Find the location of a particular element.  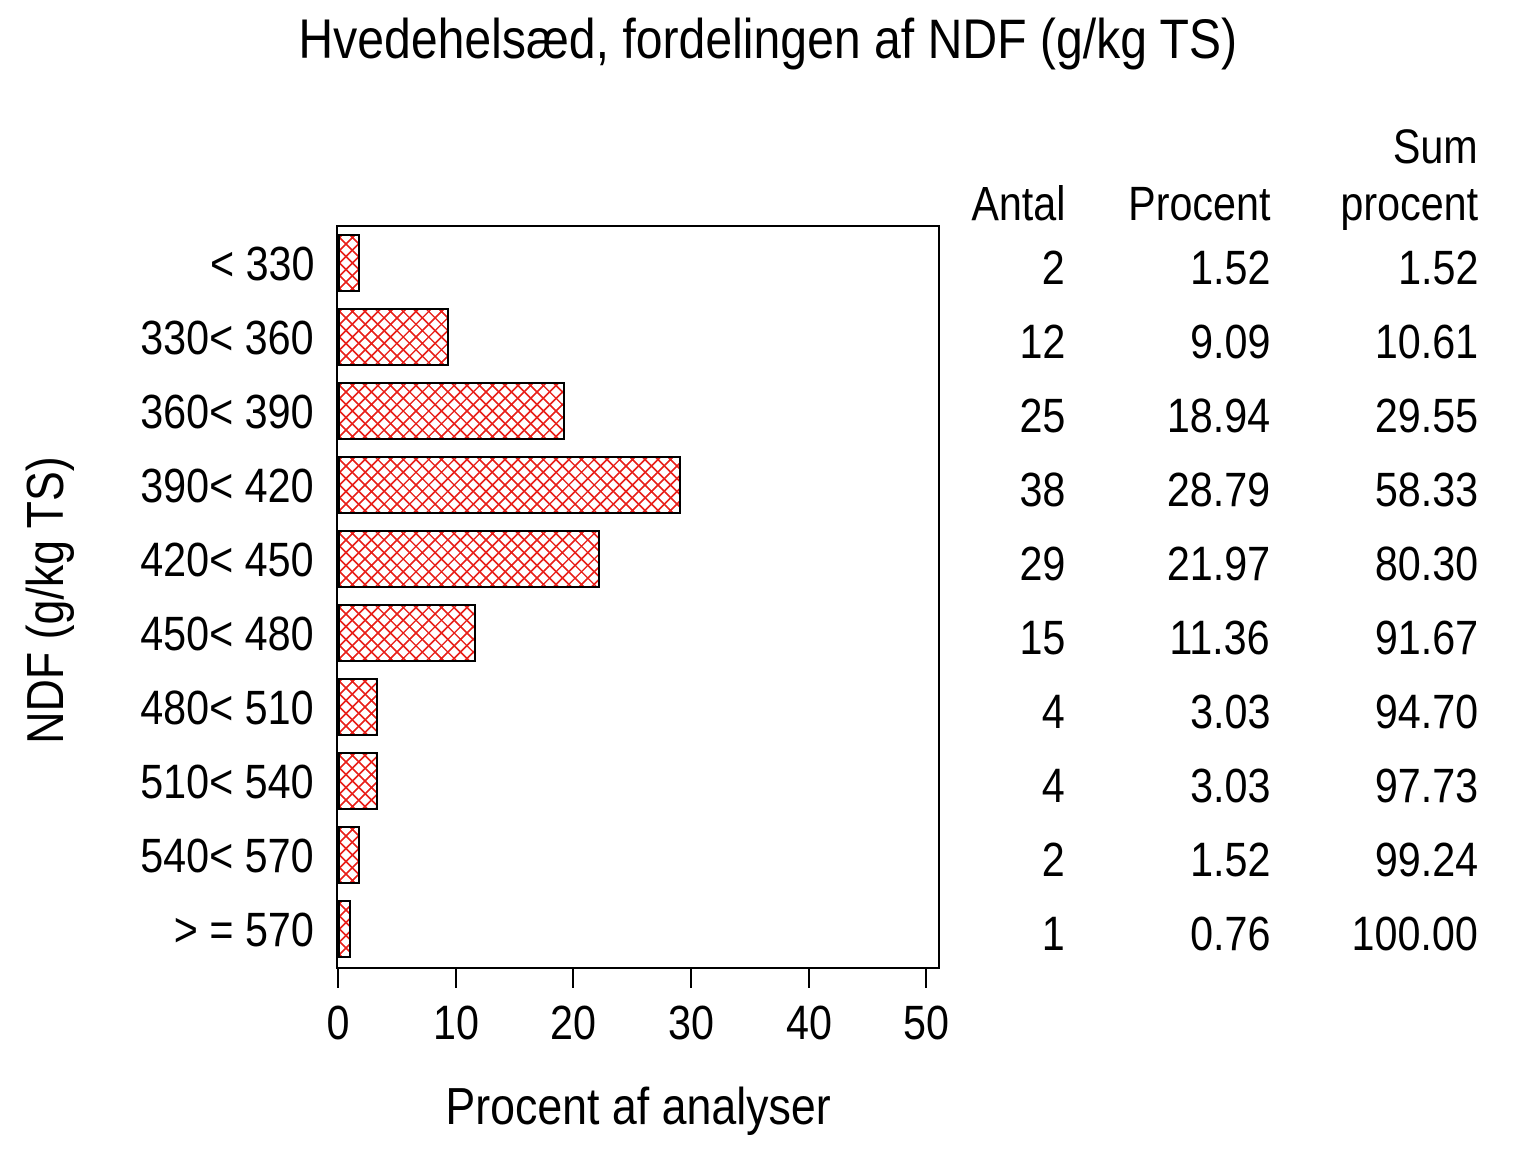

y-tick-label: 480< 510 is located at coordinates (227, 708).